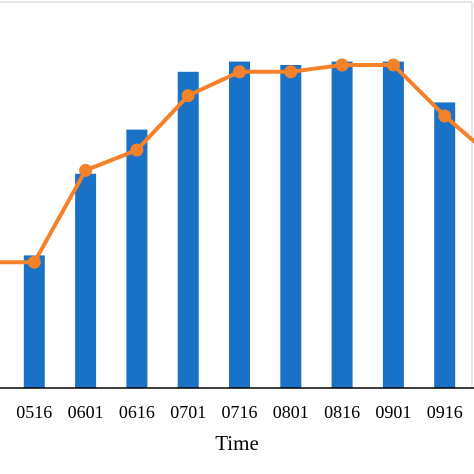 The height and width of the screenshot is (474, 474). What do you see at coordinates (393, 412) in the screenshot?
I see `x-tick-label: 0901` at bounding box center [393, 412].